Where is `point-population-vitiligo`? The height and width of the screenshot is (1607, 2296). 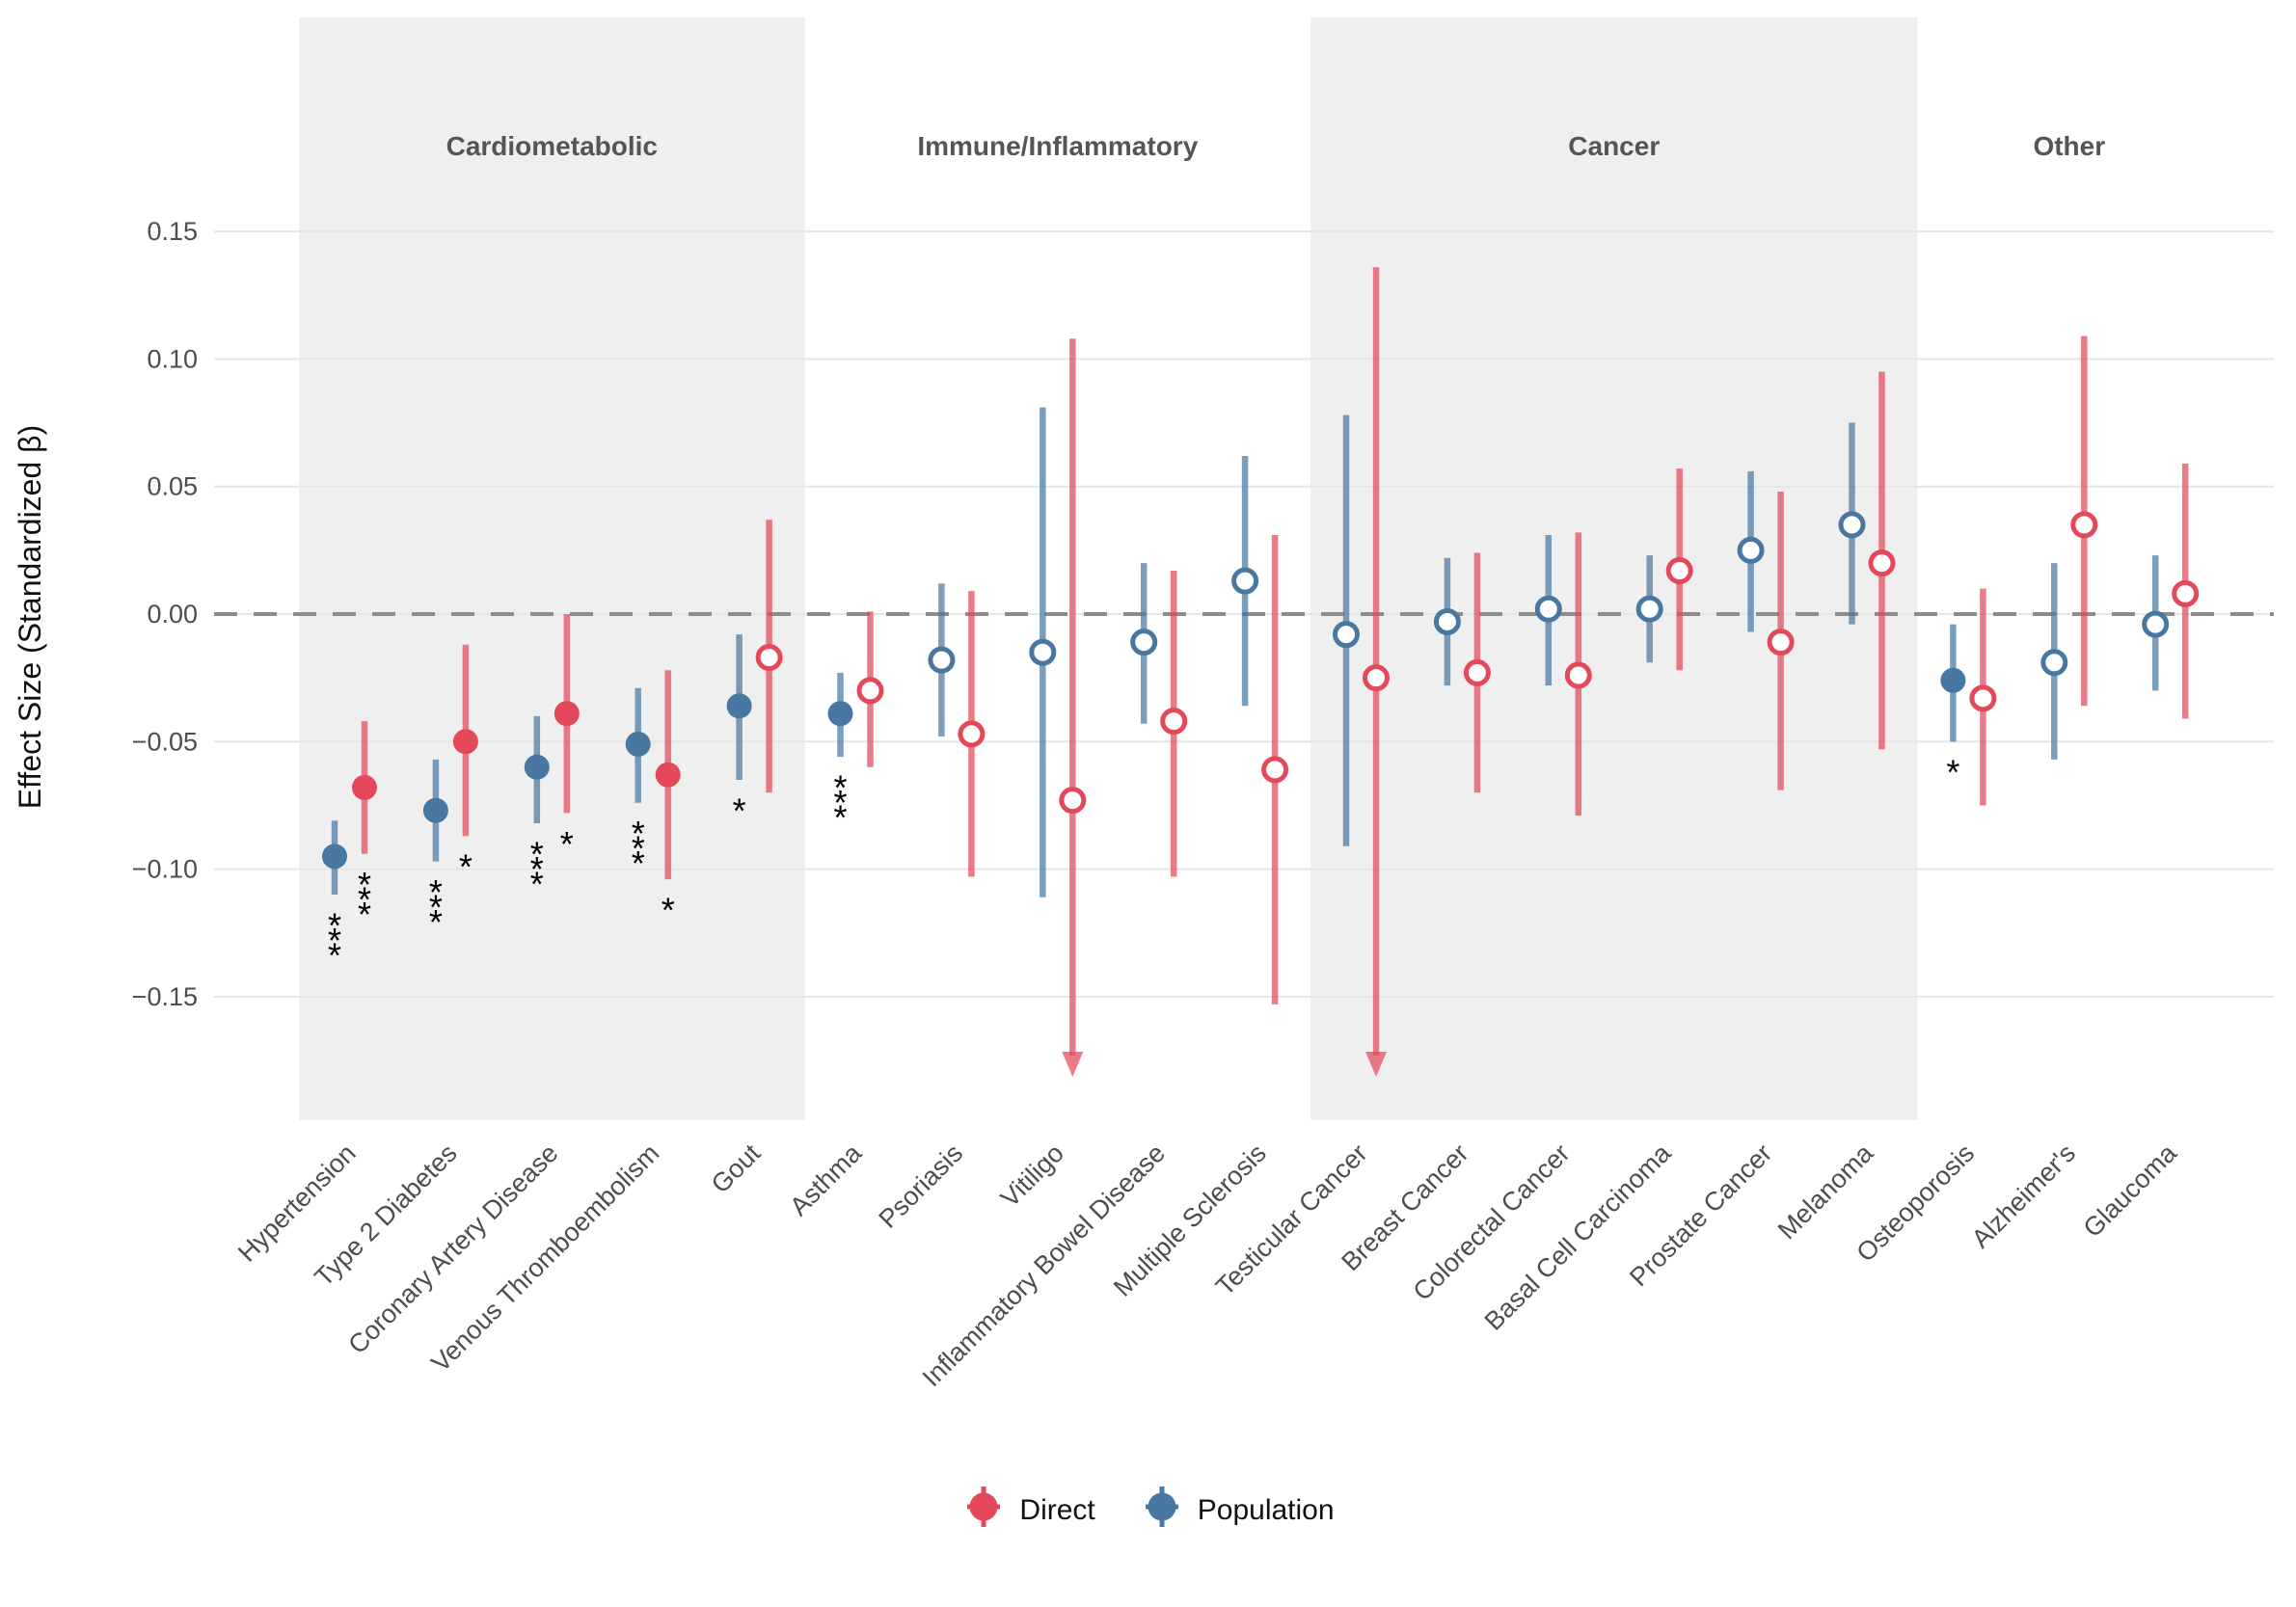
point-population-vitiligo is located at coordinates (1043, 652).